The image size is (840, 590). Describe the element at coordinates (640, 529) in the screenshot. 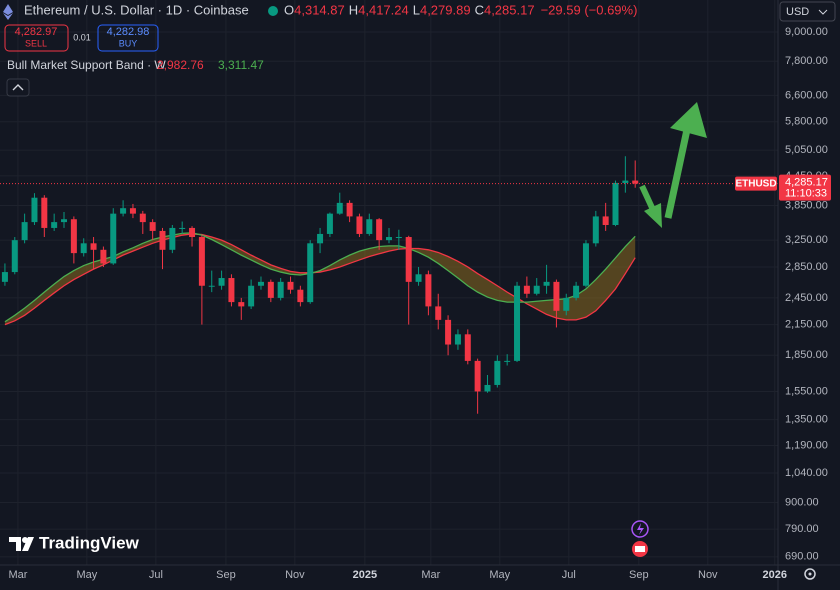

I see `event-bolt` at that location.